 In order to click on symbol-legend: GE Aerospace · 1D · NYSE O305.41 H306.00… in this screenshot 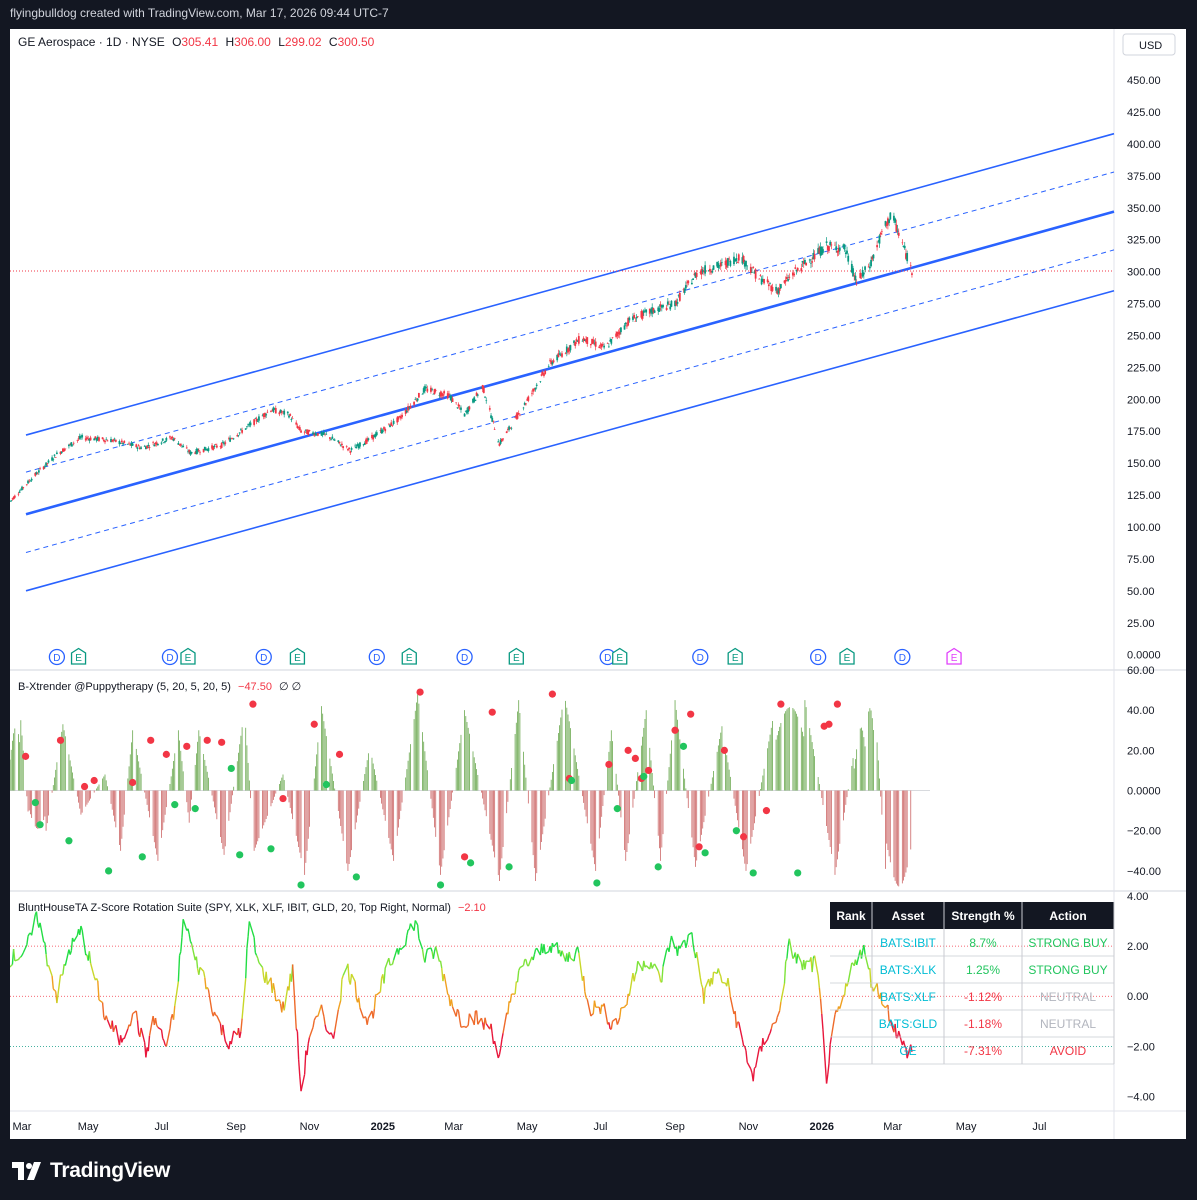, I will do `click(196, 42)`.